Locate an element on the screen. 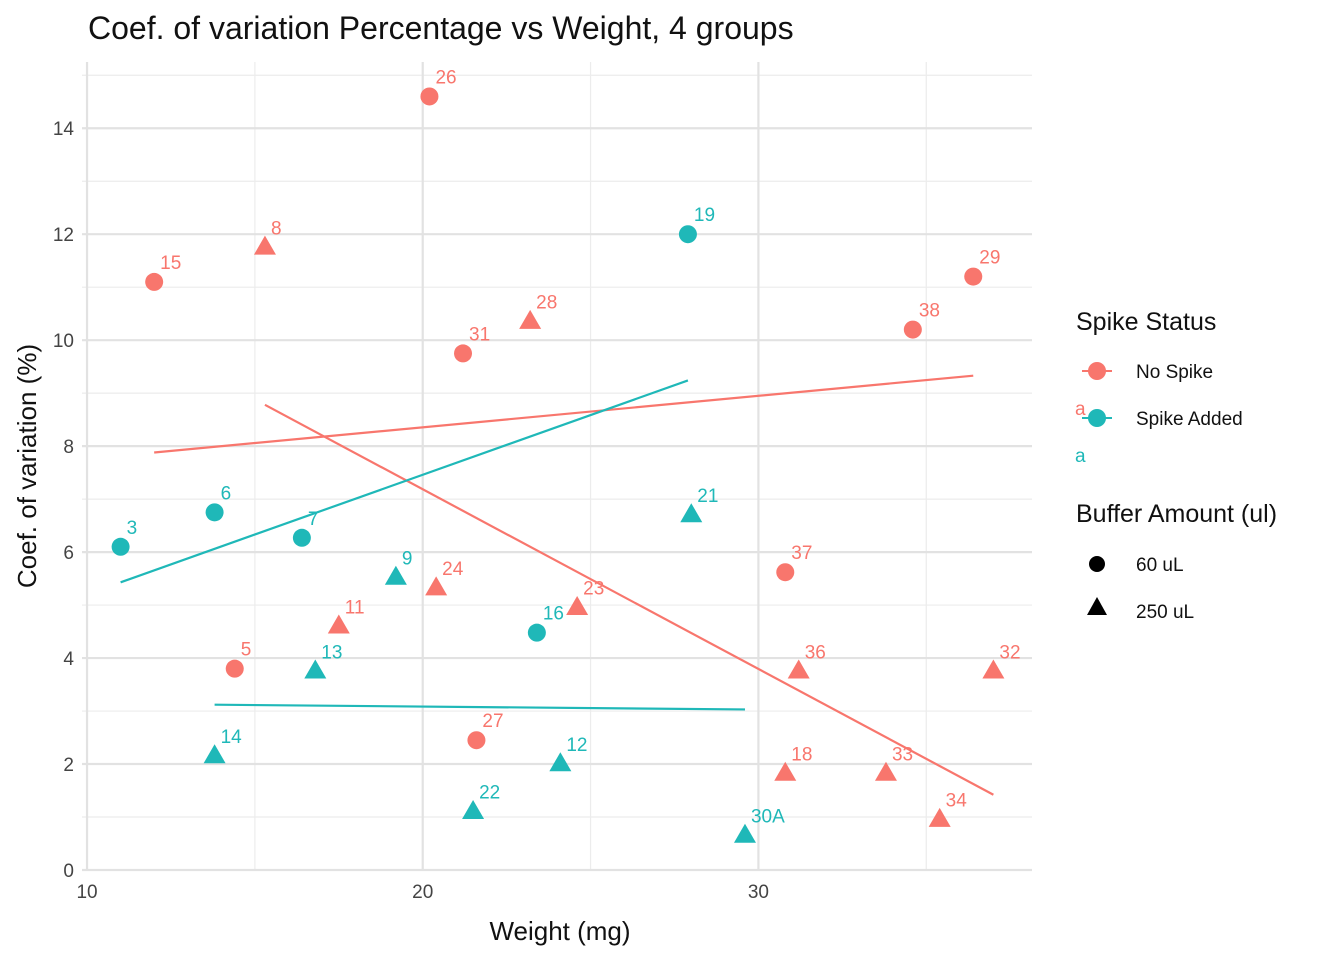 The height and width of the screenshot is (960, 1344). legend-key-text-spike-added: a is located at coordinates (1080, 456).